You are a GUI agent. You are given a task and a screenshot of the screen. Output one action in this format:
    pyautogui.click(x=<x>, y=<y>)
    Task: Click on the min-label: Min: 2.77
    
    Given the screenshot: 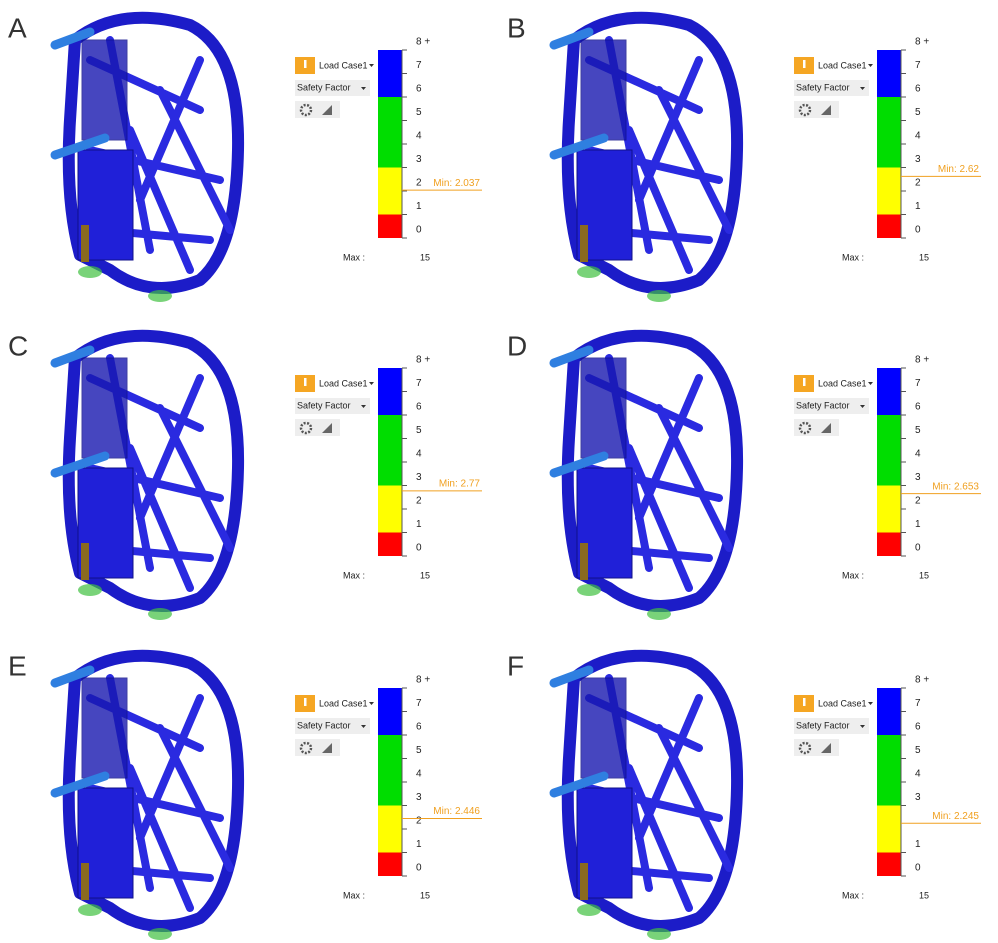 What is the action you would take?
    pyautogui.click(x=460, y=484)
    